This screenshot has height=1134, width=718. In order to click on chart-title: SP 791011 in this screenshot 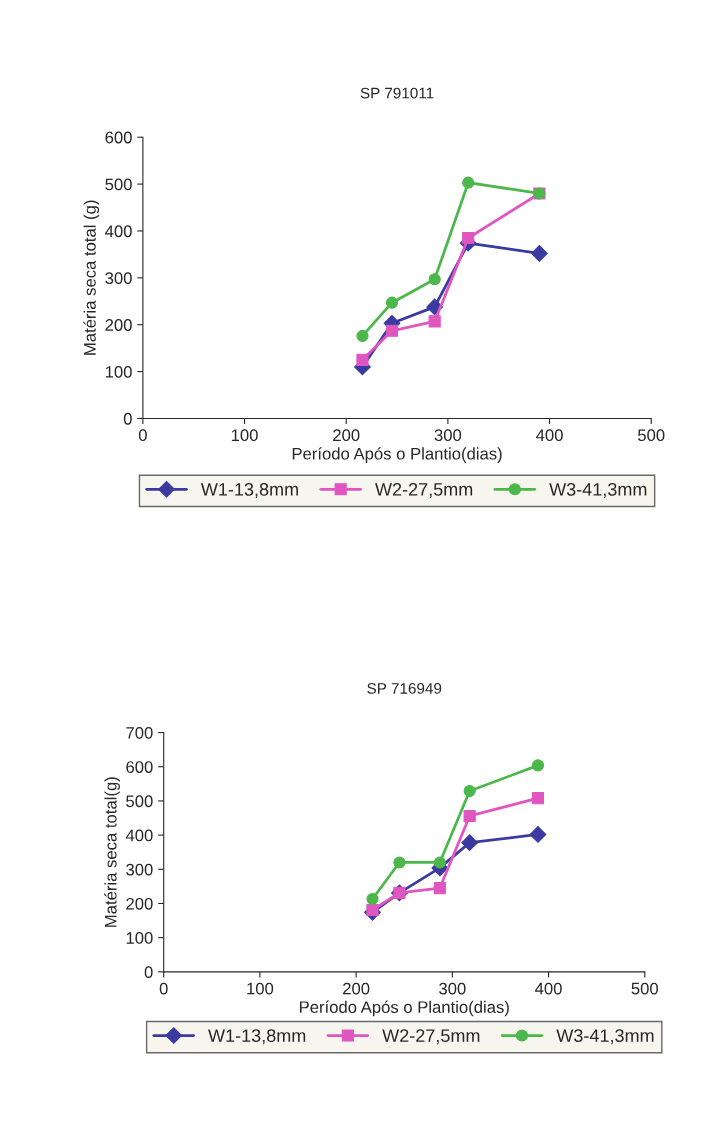, I will do `click(397, 93)`.